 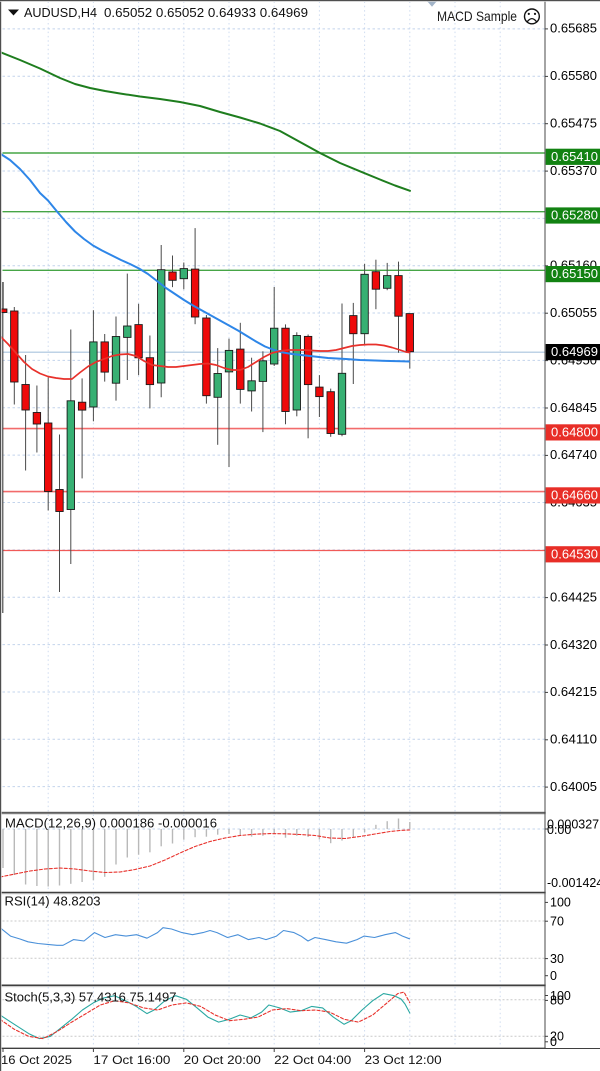 I want to click on svg-text: 0.64530, so click(x=574, y=554).